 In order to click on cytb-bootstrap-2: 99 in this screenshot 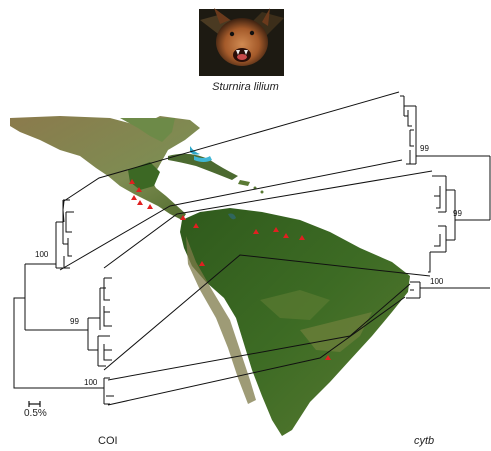, I will do `click(457, 213)`.